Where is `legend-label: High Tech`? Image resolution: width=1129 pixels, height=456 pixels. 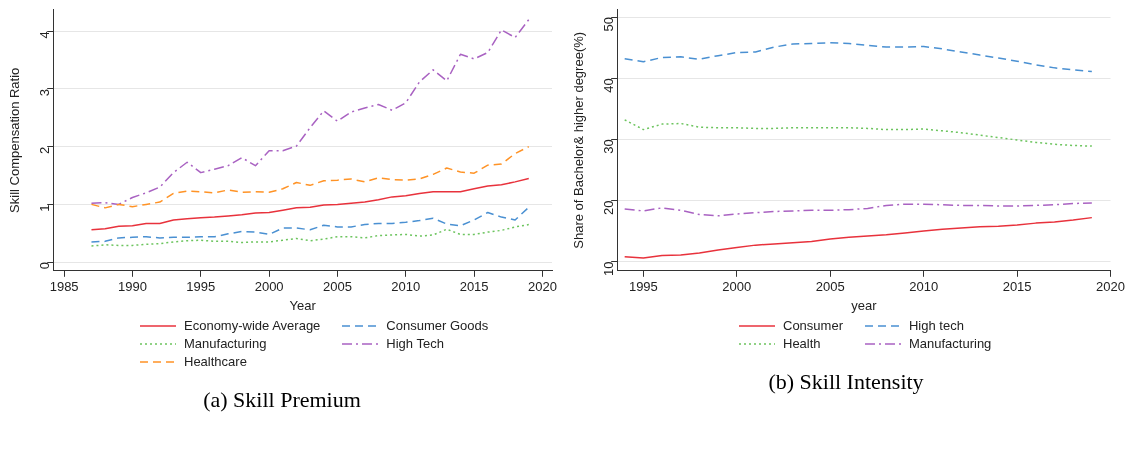
legend-label: High Tech is located at coordinates (415, 343).